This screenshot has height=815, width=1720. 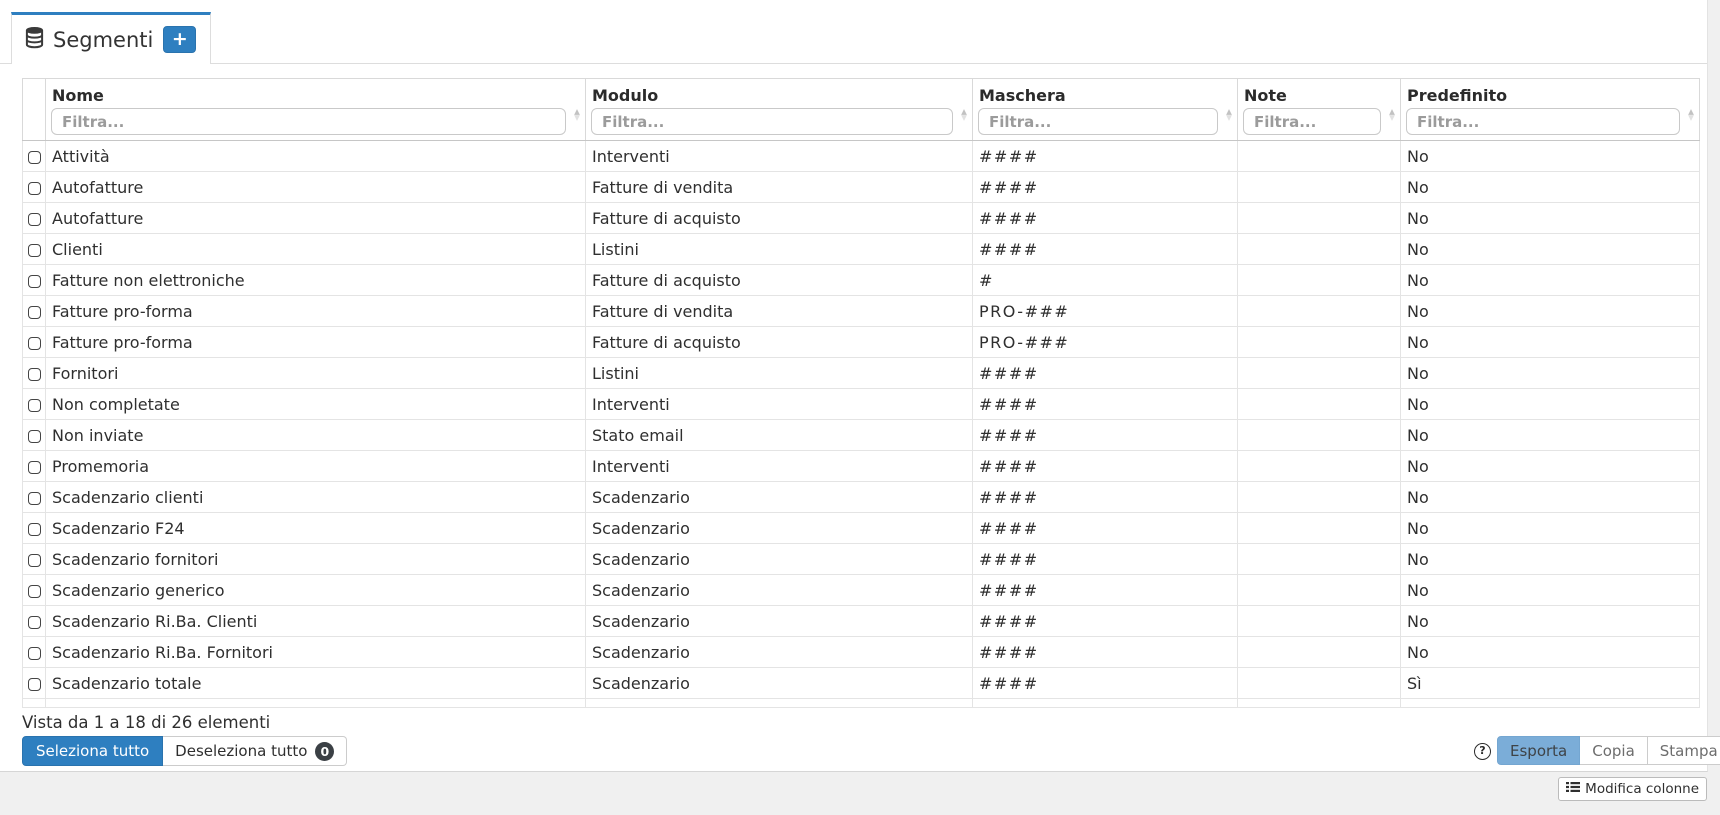 What do you see at coordinates (1482, 751) in the screenshot?
I see `help-icon: ?` at bounding box center [1482, 751].